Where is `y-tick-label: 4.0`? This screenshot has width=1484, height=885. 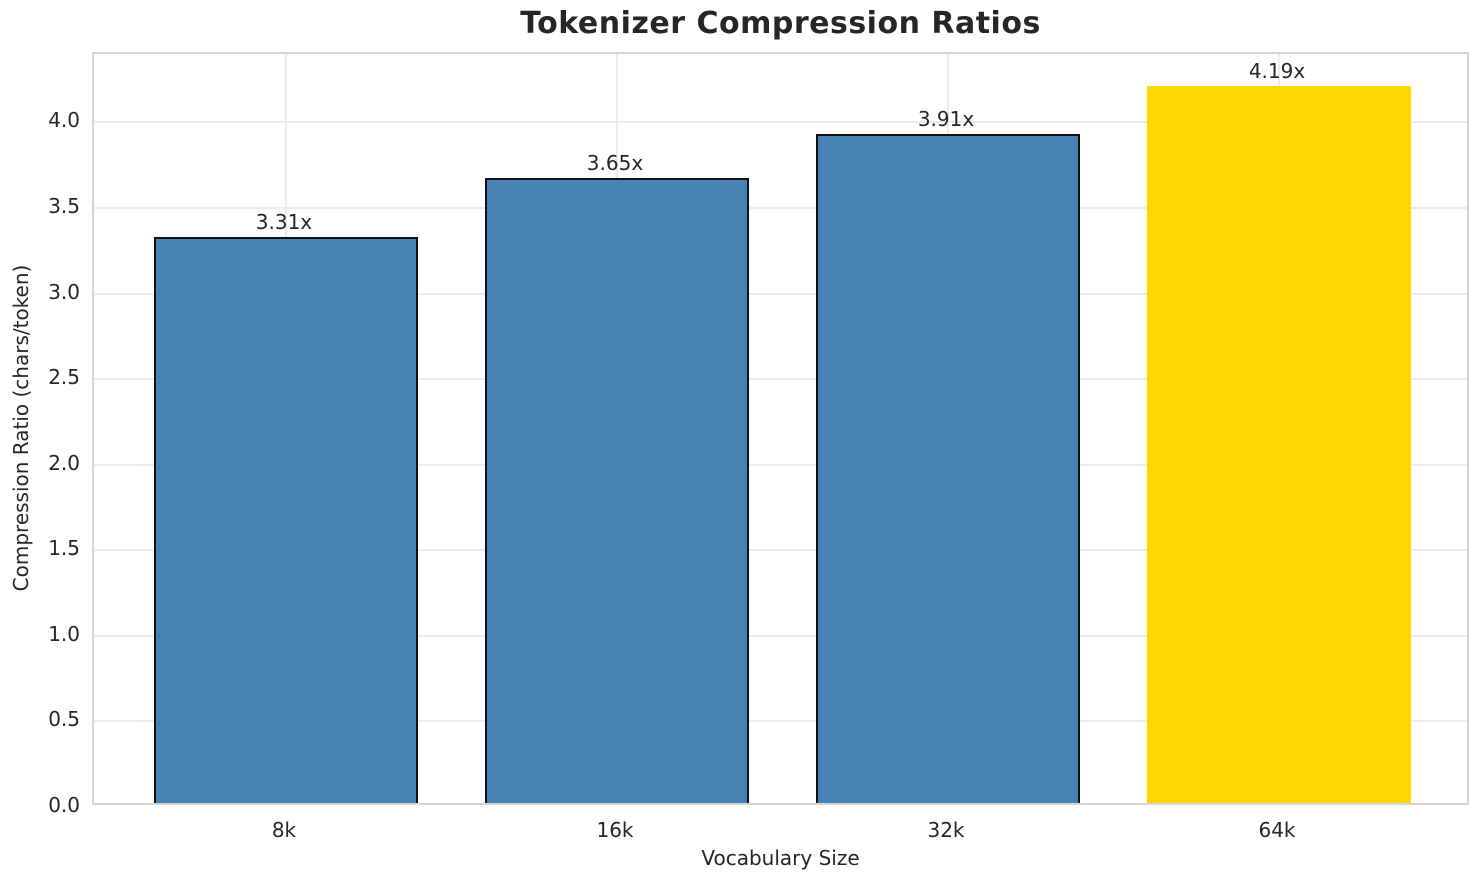 y-tick-label: 4.0 is located at coordinates (64, 120).